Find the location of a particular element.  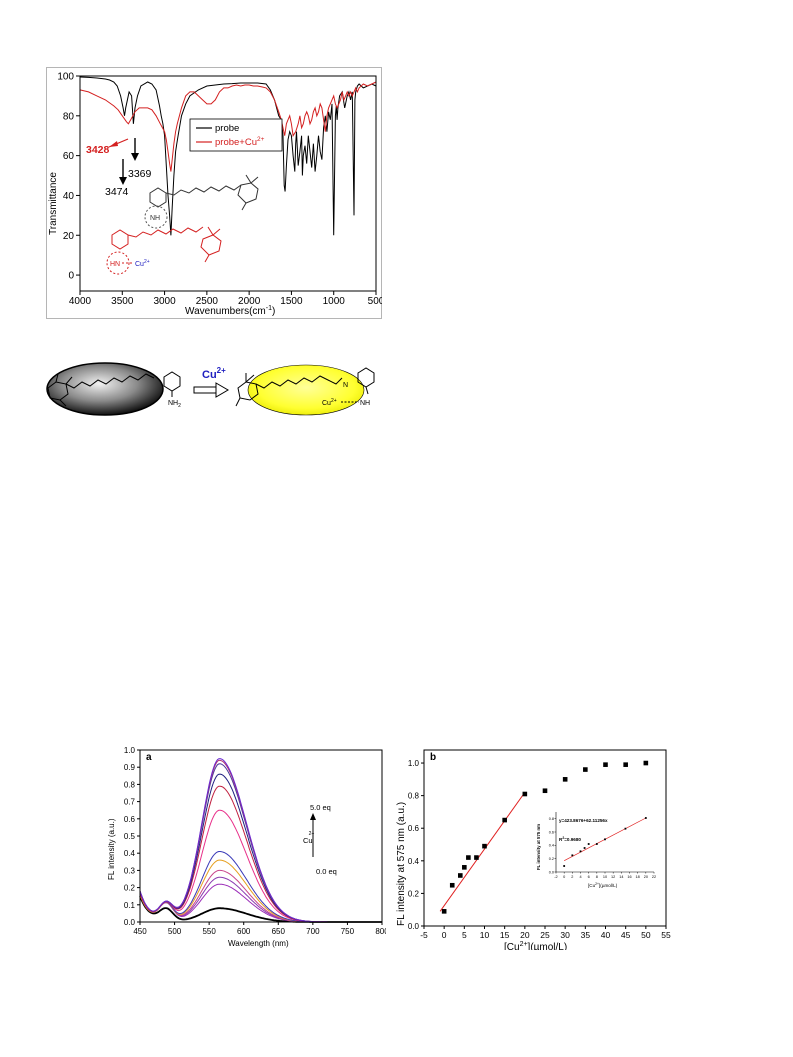

ir-x-tick-label: 2000 is located at coordinates (249, 301).